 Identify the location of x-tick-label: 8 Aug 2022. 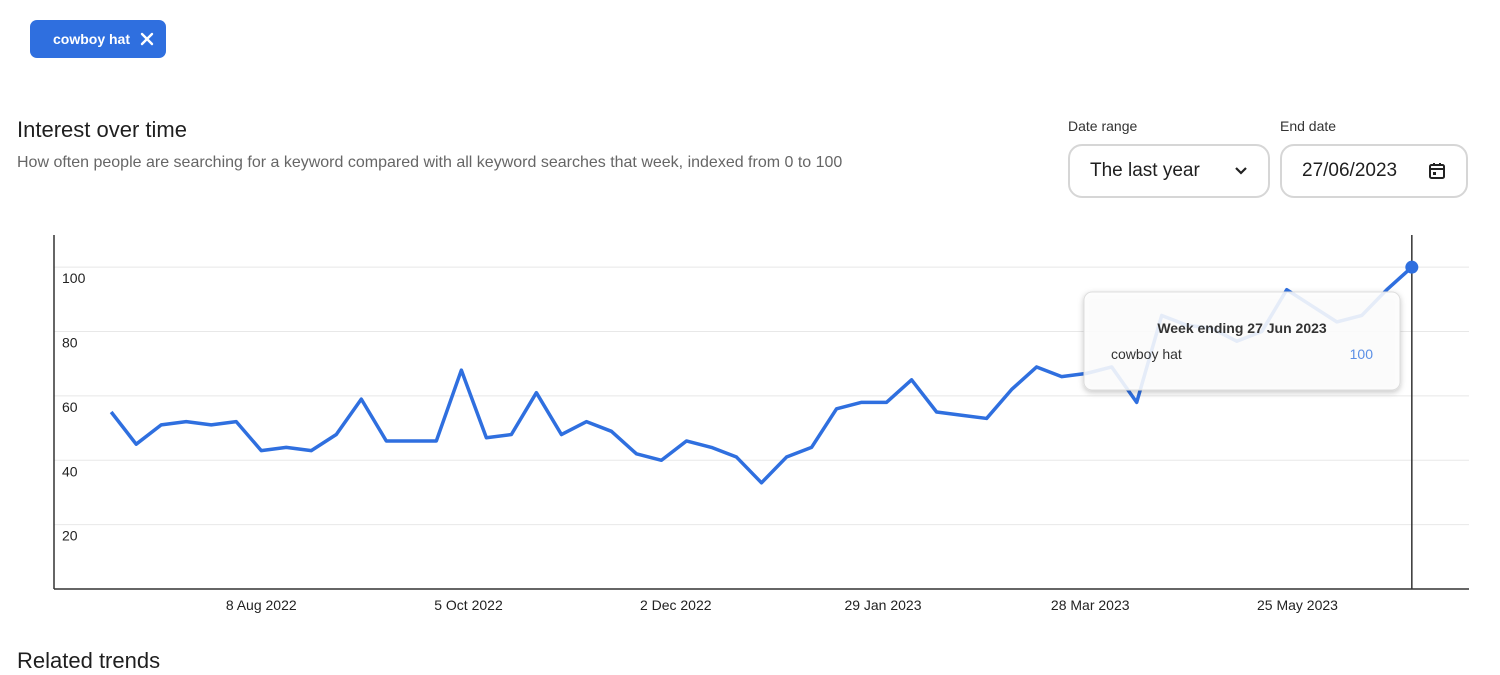
(261, 605).